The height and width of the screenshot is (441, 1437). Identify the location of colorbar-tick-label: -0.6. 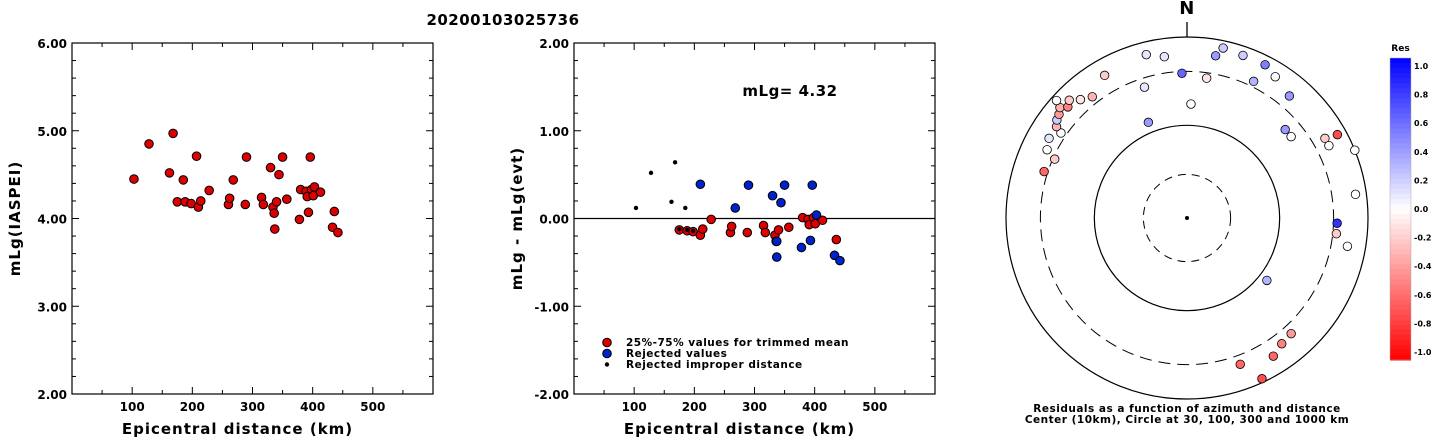
(1423, 295).